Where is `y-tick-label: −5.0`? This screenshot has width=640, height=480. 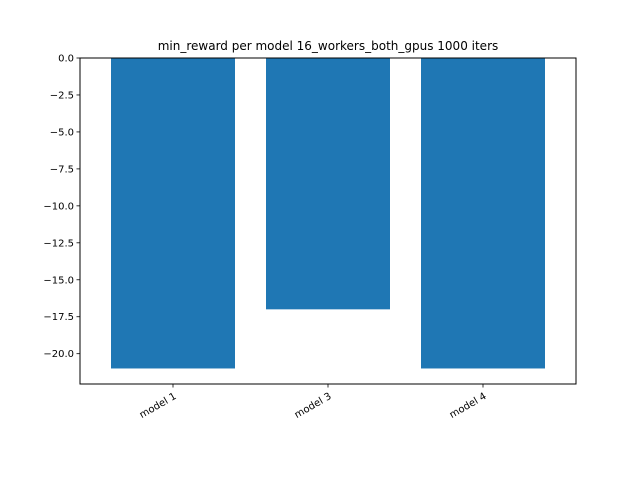 y-tick-label: −5.0 is located at coordinates (62, 132).